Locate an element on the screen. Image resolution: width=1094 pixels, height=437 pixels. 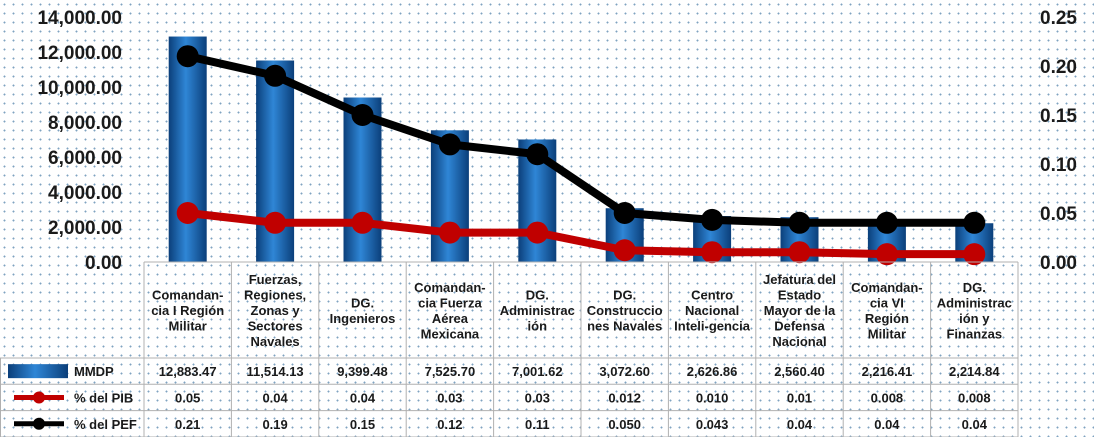
right-axis: 0.00 0.05 0.10 0.15 0.20 0.25 is located at coordinates (1058, 141).